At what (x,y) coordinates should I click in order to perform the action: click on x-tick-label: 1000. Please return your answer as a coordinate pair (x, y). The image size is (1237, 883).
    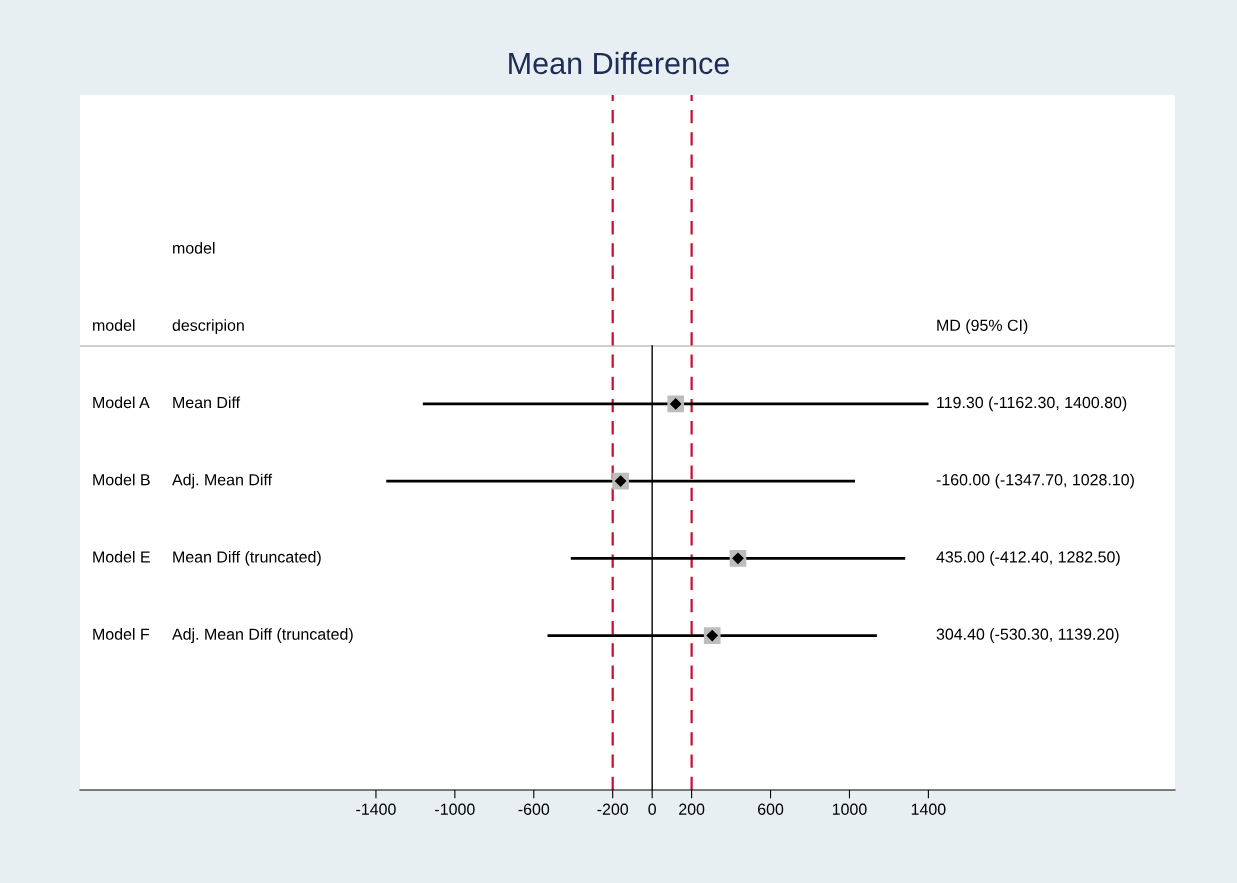
    Looking at the image, I should click on (849, 809).